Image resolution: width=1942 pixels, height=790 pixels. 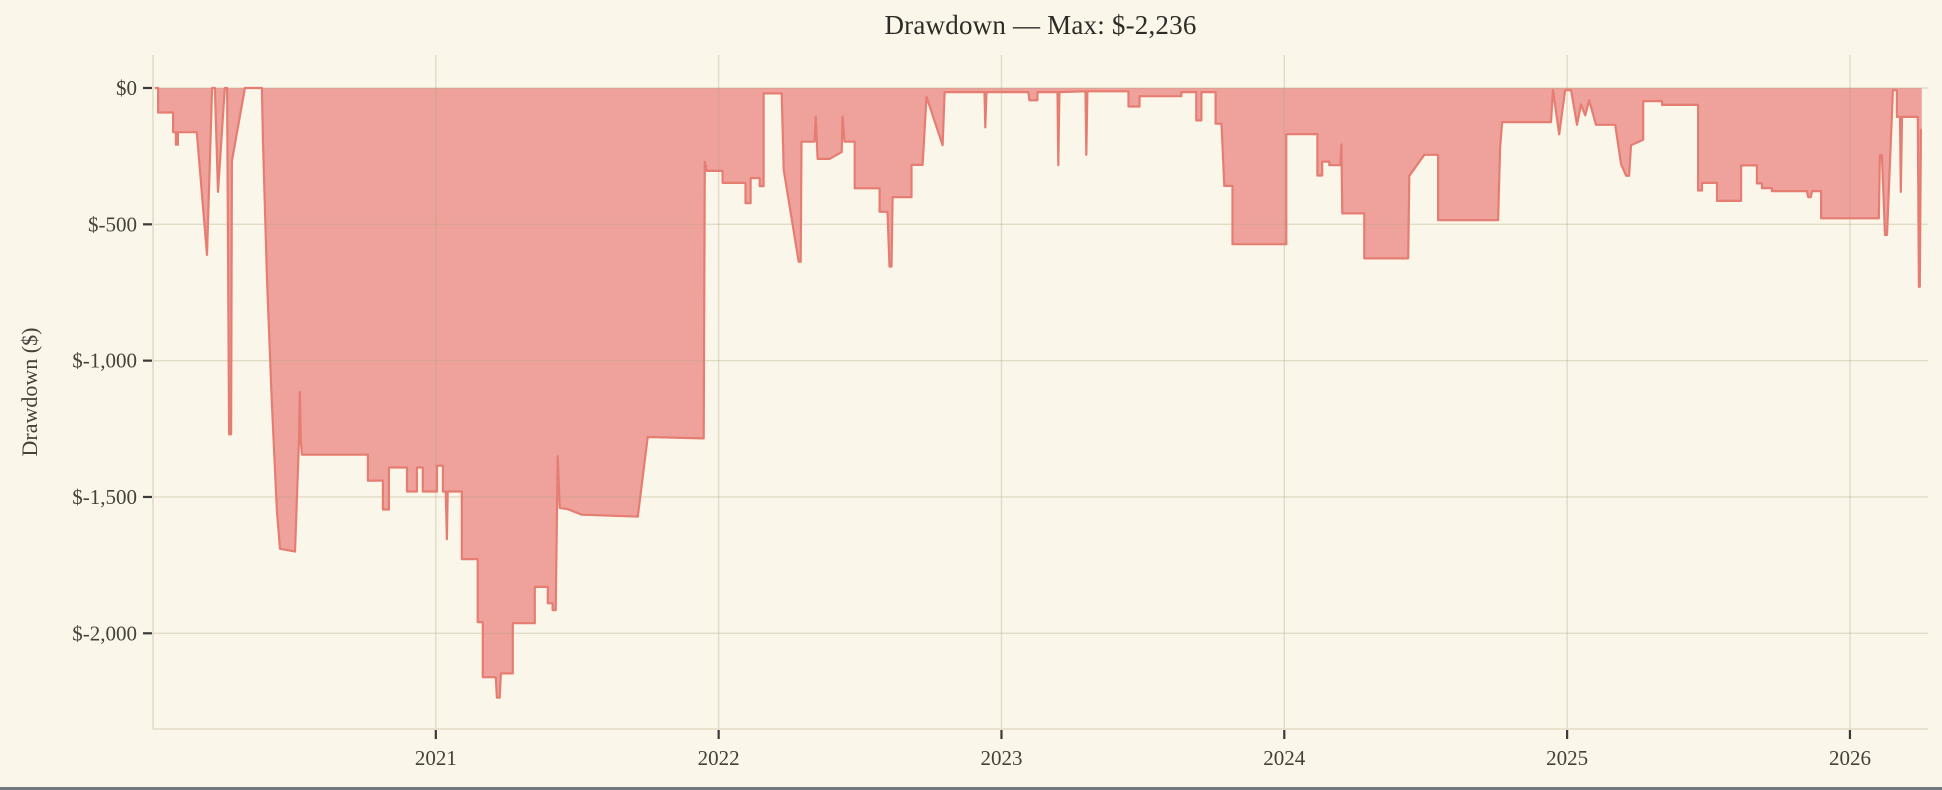 What do you see at coordinates (104, 633) in the screenshot?
I see `y-tick-label: $-2,000` at bounding box center [104, 633].